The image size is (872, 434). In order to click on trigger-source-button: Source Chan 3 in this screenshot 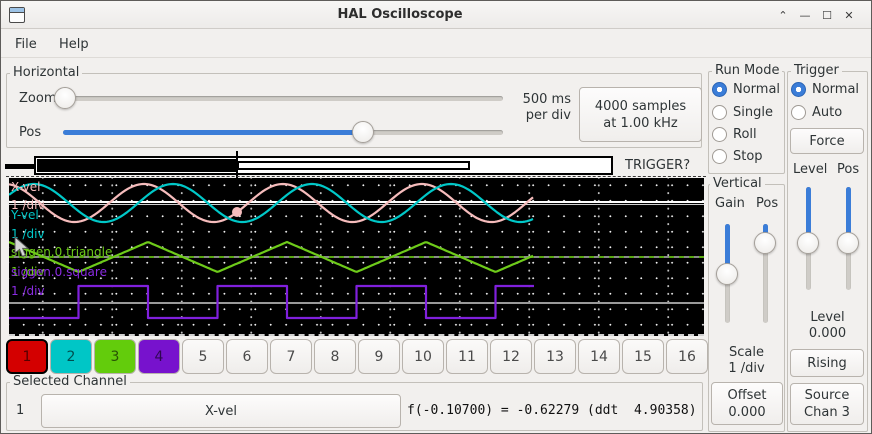, I will do `click(827, 404)`.